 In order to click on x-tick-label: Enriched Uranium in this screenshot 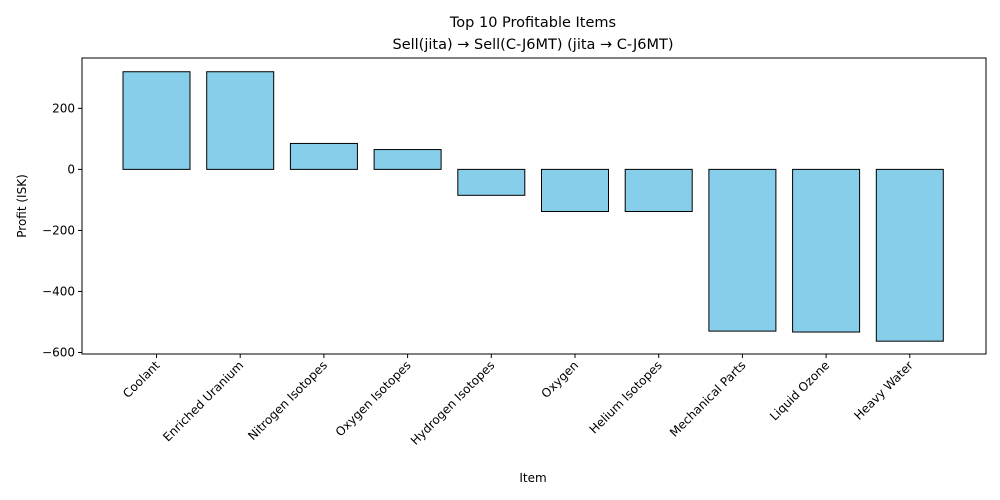, I will do `click(203, 401)`.